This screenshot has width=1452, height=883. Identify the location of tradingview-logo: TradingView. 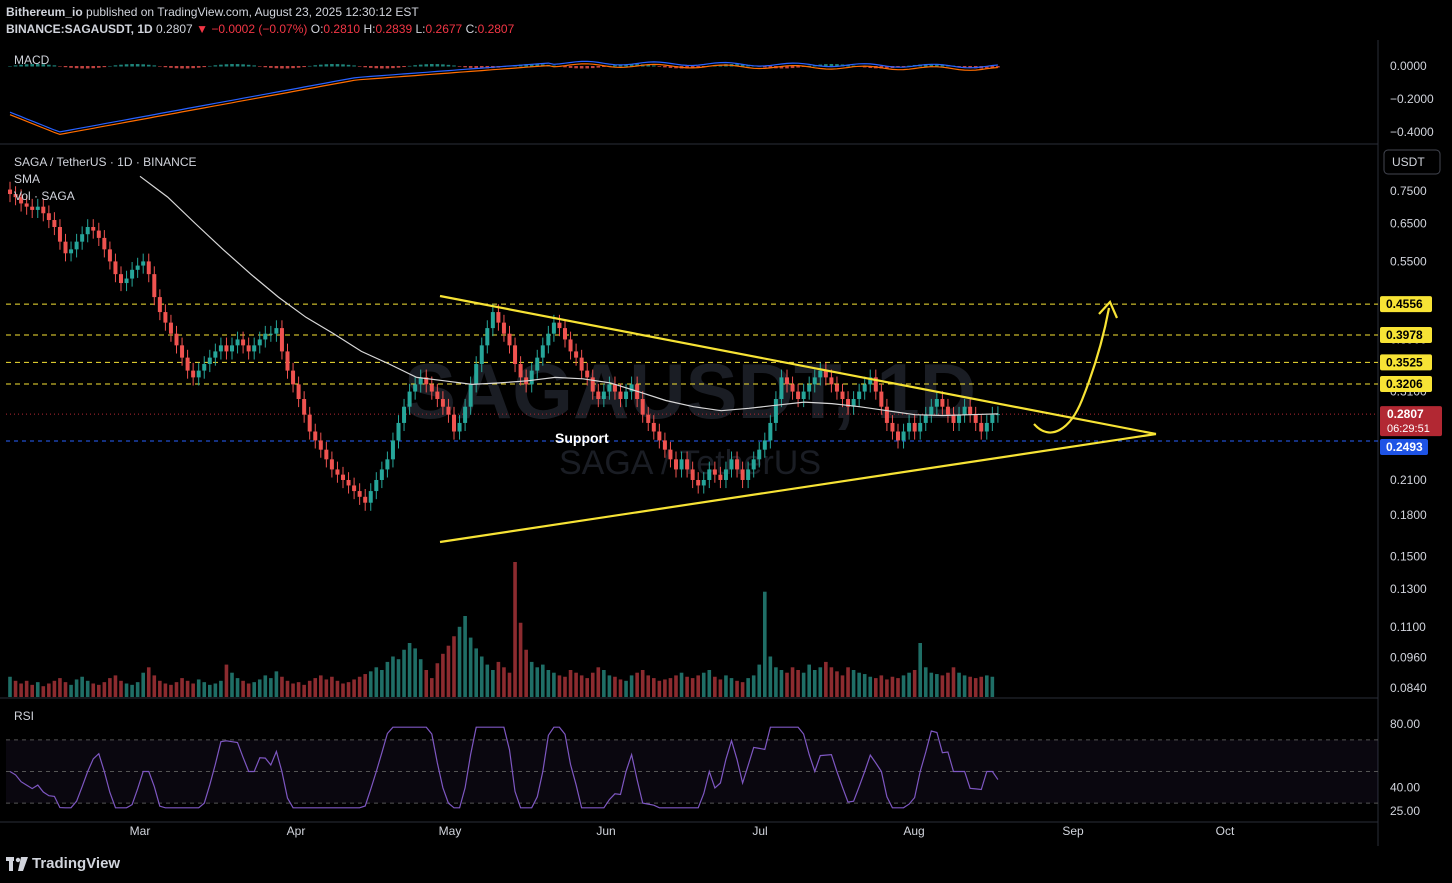
(63, 863).